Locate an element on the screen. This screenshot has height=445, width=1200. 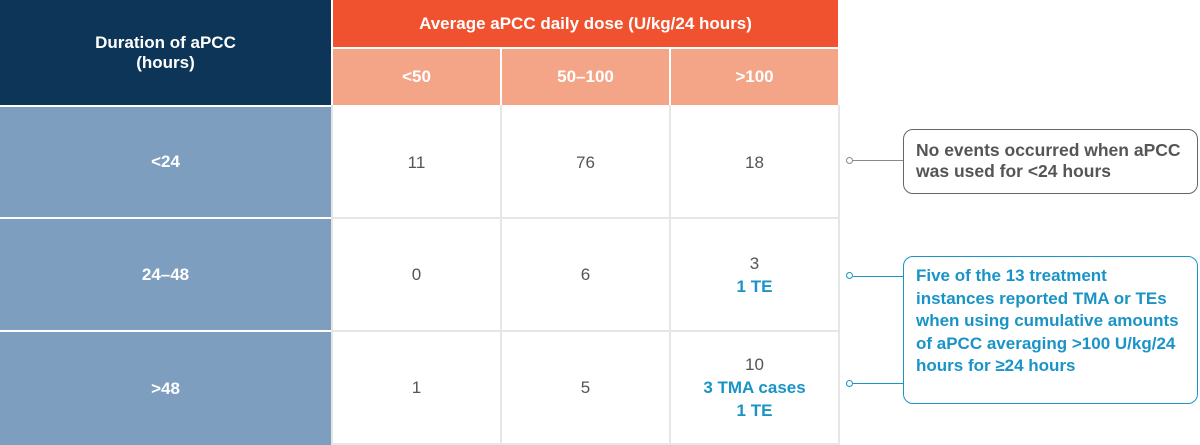
cell-value: 76 is located at coordinates (585, 162).